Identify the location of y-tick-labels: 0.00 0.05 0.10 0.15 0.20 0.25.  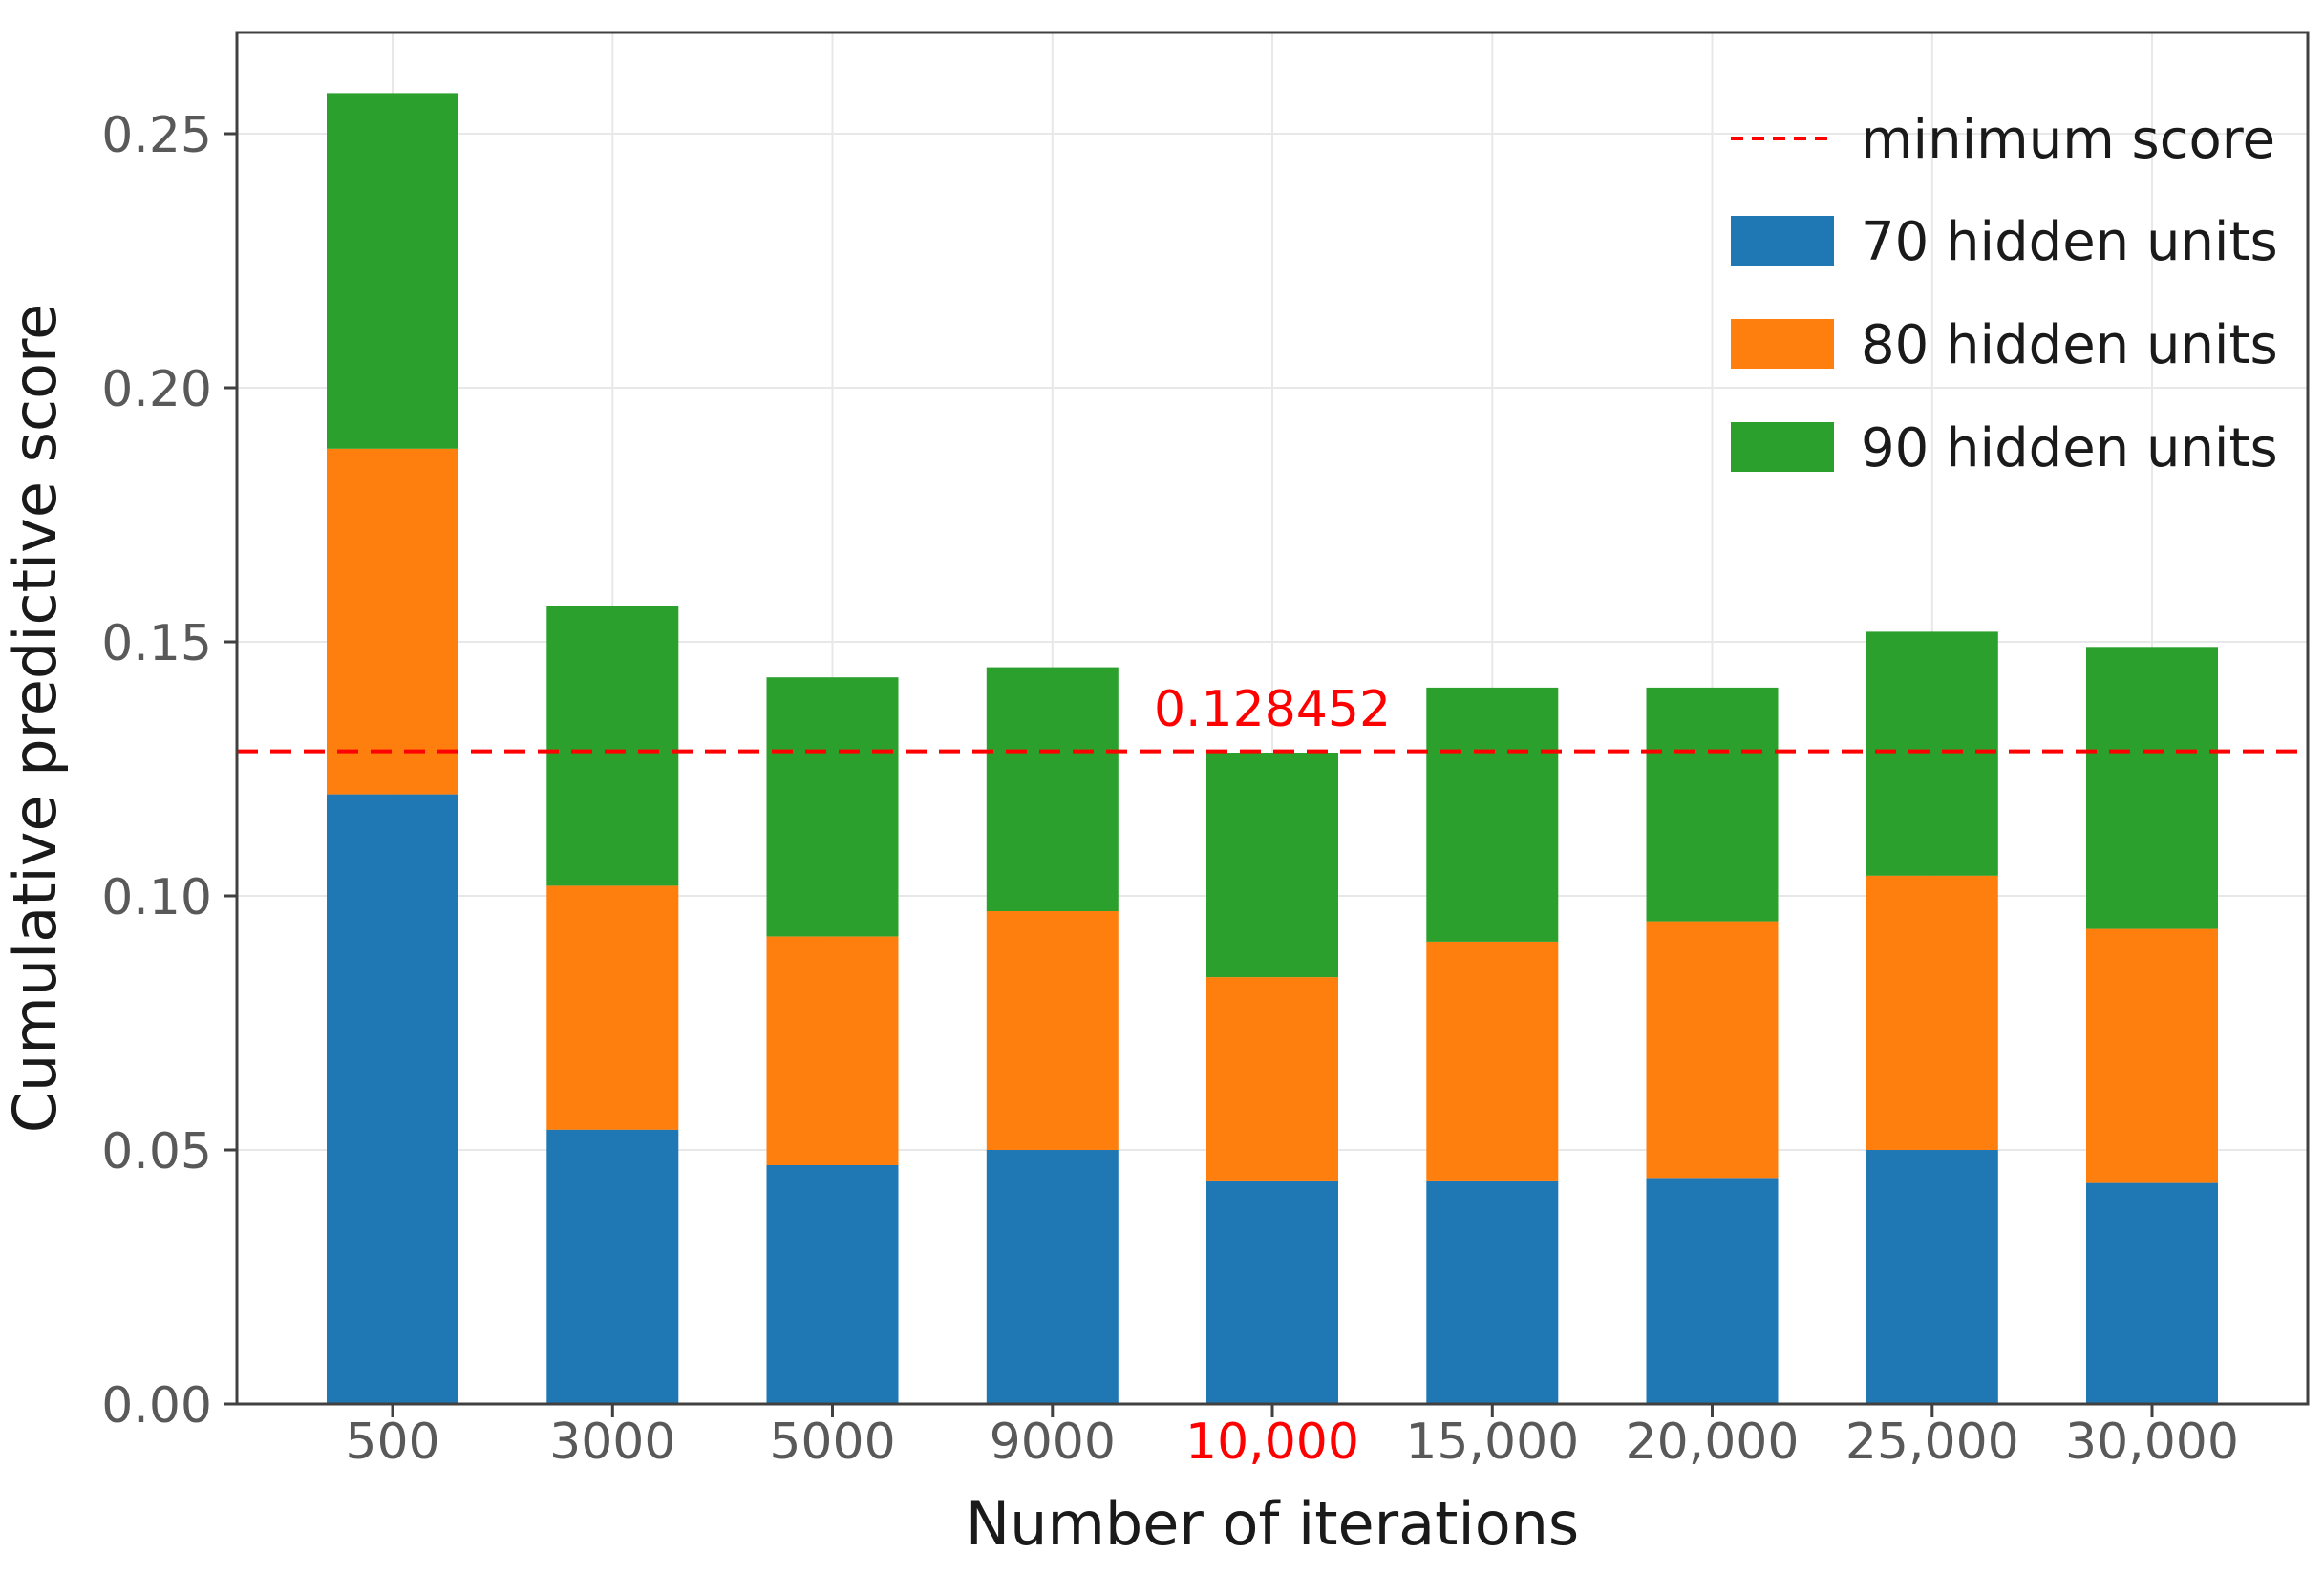
(156, 771).